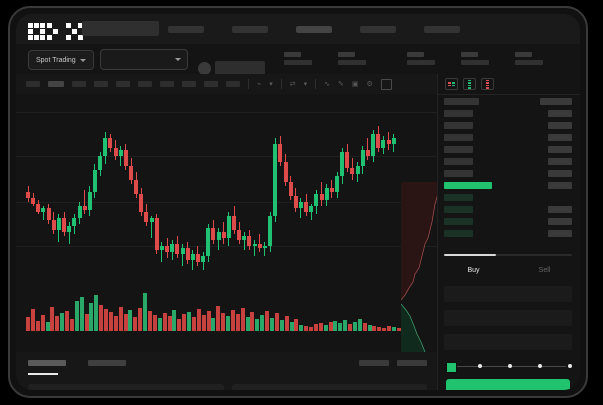 The image size is (603, 405). I want to click on orders-content, so click(227, 387).